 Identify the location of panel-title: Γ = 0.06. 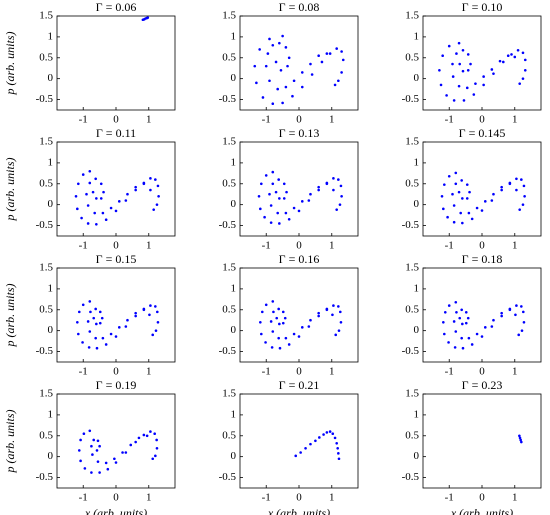
(116, 7).